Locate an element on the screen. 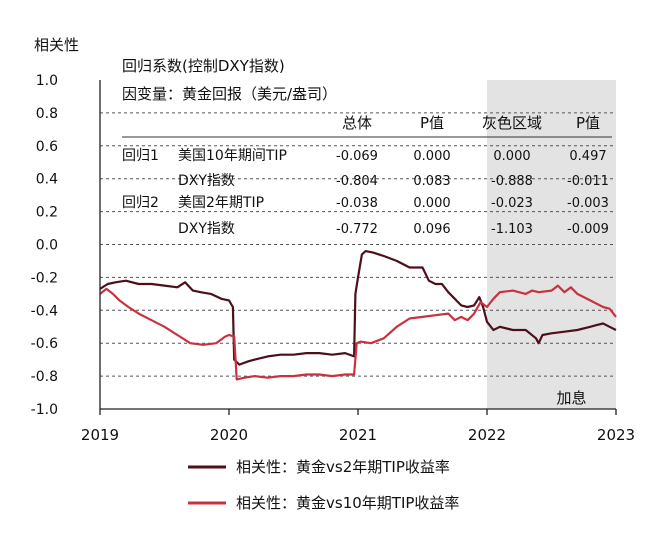 Image resolution: width=663 pixels, height=558 pixels. y-axis-label: 相关性 is located at coordinates (56, 45).